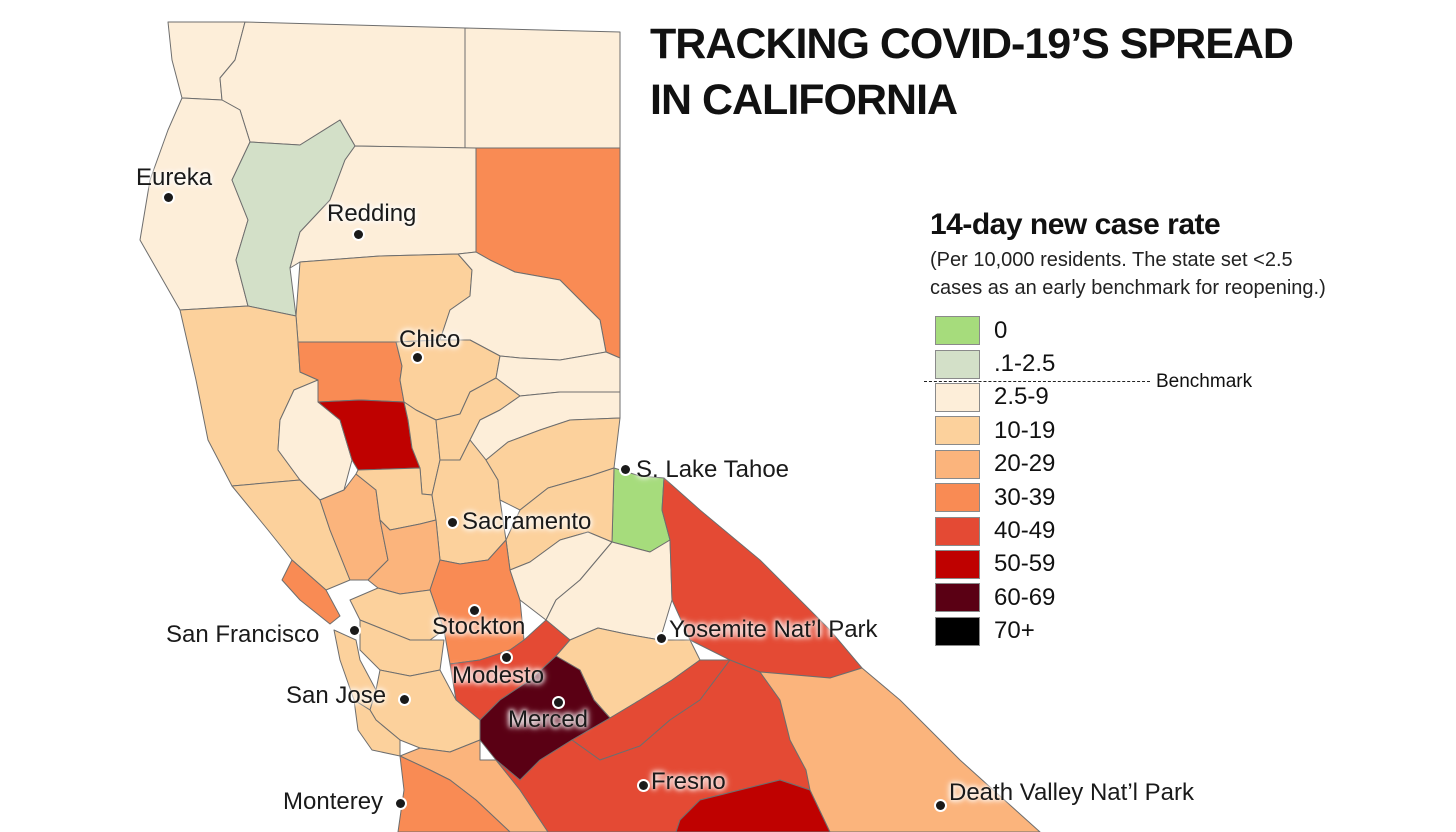 The height and width of the screenshot is (832, 1456). I want to click on legend-title: 14-day new case rate, so click(1075, 224).